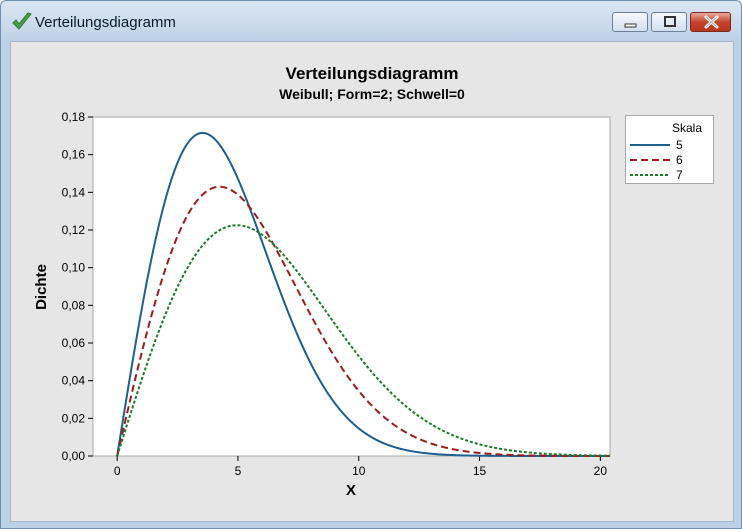 This screenshot has width=742, height=529. What do you see at coordinates (74, 456) in the screenshot?
I see `y-tick-label: 0,00` at bounding box center [74, 456].